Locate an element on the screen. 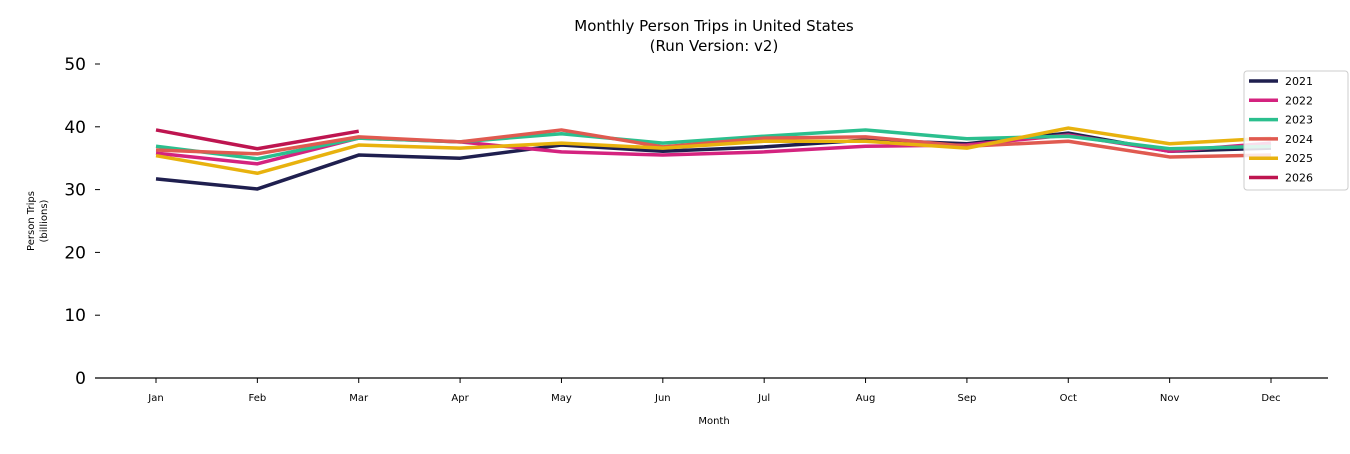  y-tick-label: 50 is located at coordinates (75, 65).